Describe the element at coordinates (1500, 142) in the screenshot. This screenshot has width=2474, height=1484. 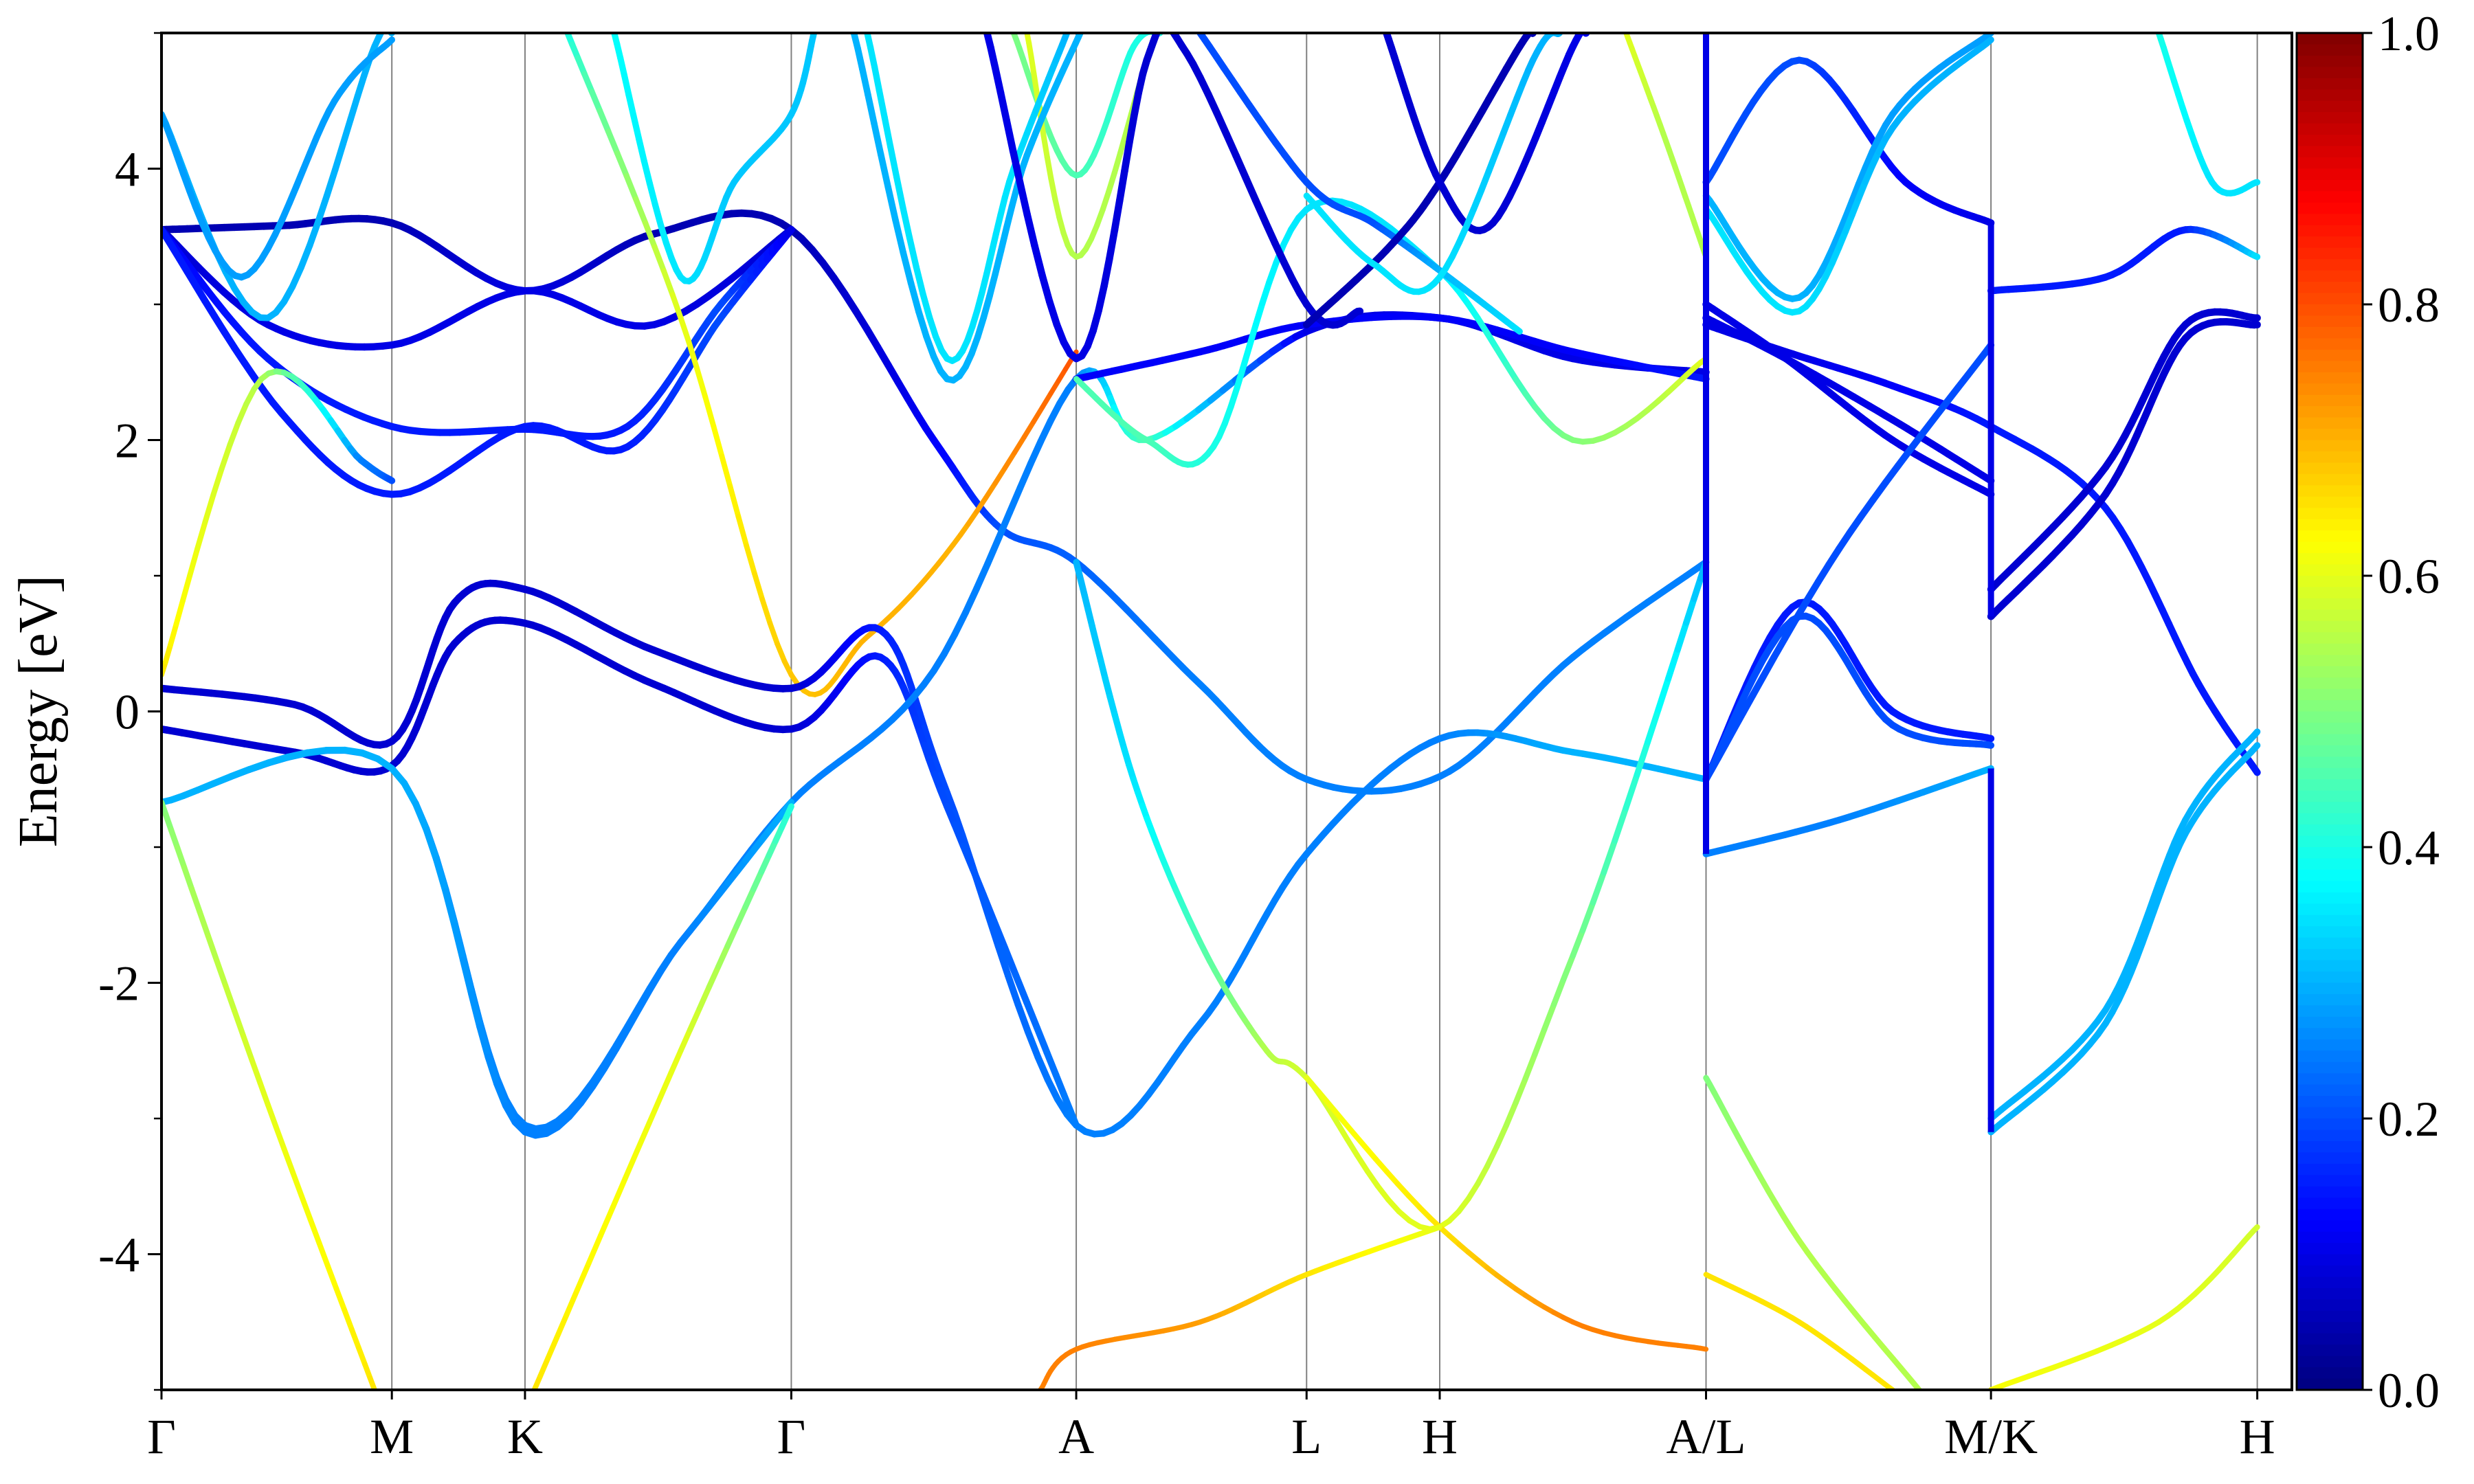
I see `band-28-segment` at that location.